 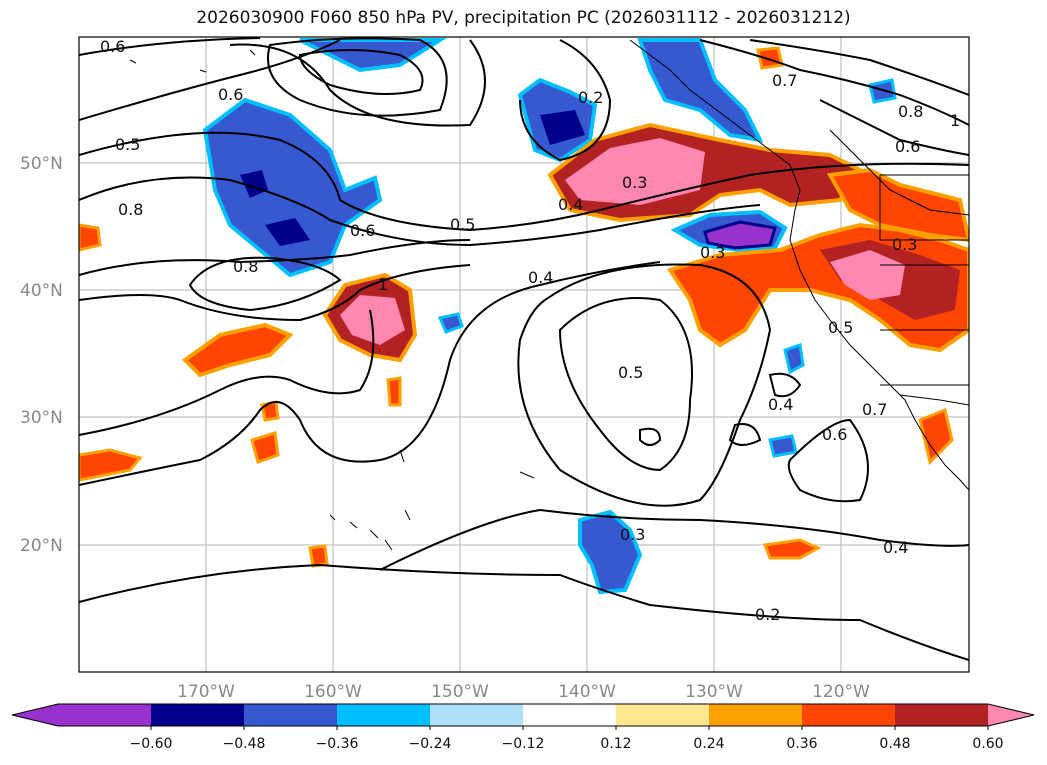 What do you see at coordinates (244, 744) in the screenshot?
I see `colorbar-tick-label: −0.48` at bounding box center [244, 744].